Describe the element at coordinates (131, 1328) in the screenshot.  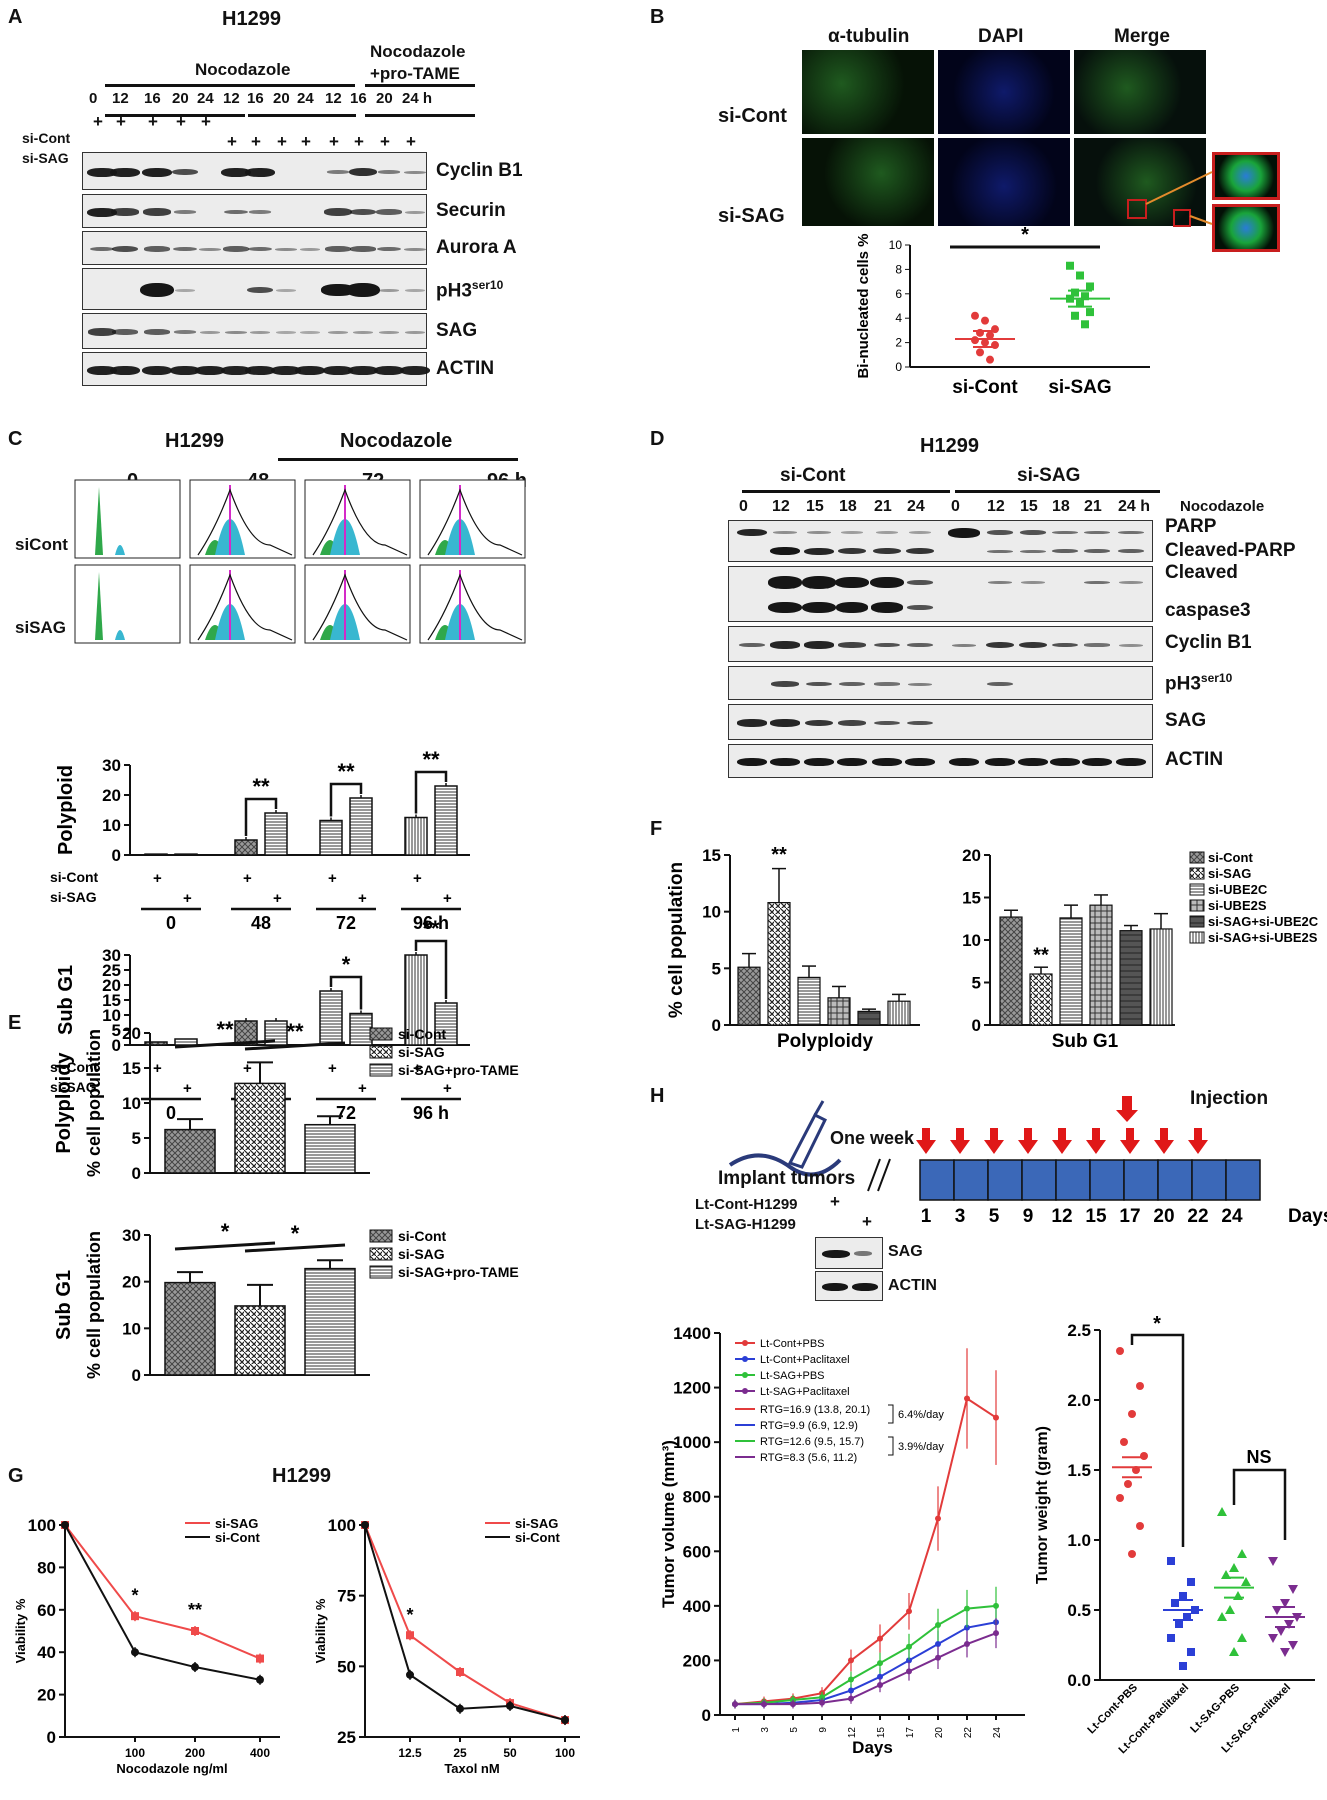
I see `chart-e2-y-tick-label: 10` at that location.